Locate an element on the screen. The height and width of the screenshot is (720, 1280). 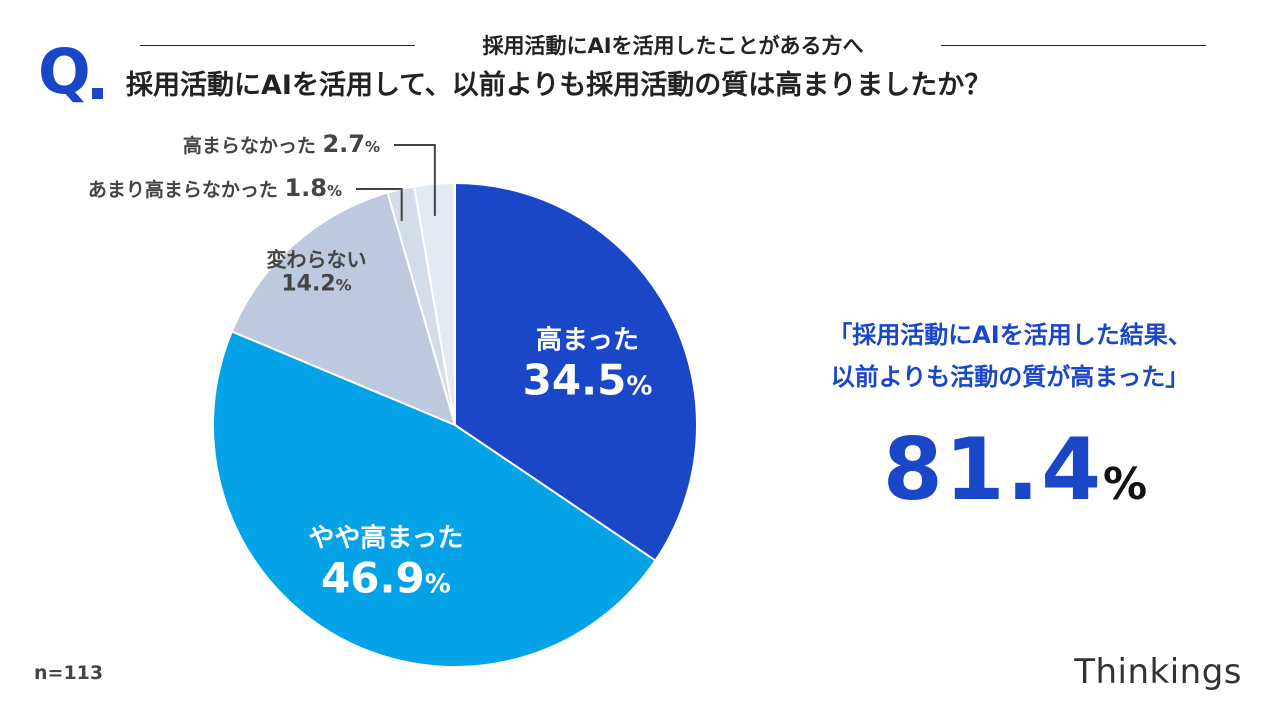
question-mark-dot is located at coordinates (97, 93).